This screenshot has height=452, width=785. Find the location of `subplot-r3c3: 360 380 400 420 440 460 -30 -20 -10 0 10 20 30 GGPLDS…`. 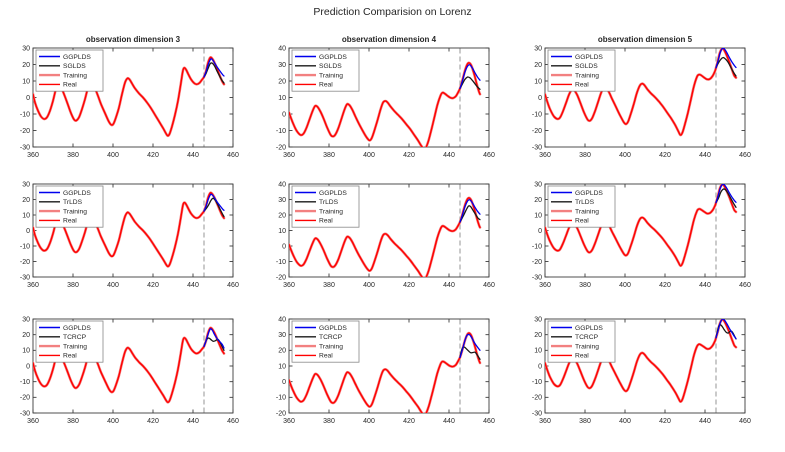

subplot-r3c3: 360 380 400 420 440 460 -30 -20 -10 0 10 20 30 GGPLDS… is located at coordinates (636, 367).